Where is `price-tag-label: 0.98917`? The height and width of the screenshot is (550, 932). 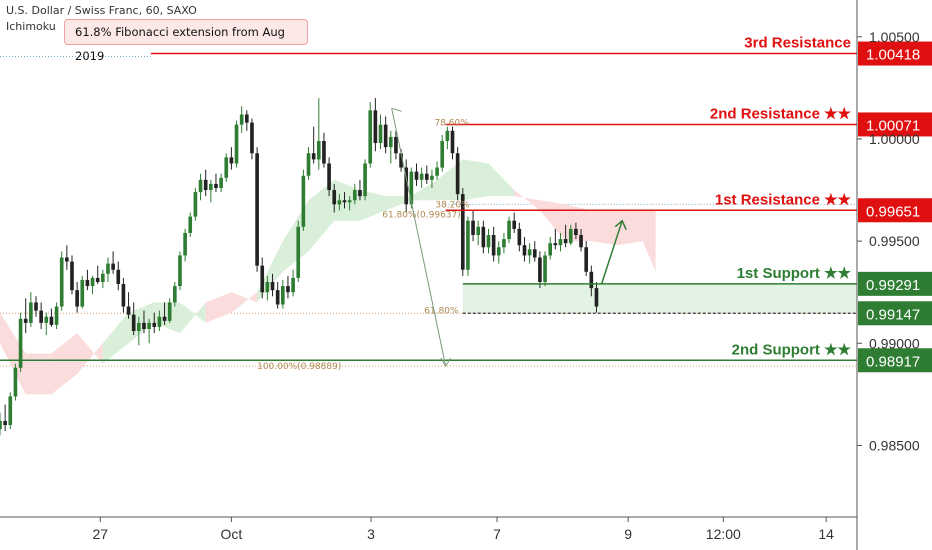 price-tag-label: 0.98917 is located at coordinates (893, 361).